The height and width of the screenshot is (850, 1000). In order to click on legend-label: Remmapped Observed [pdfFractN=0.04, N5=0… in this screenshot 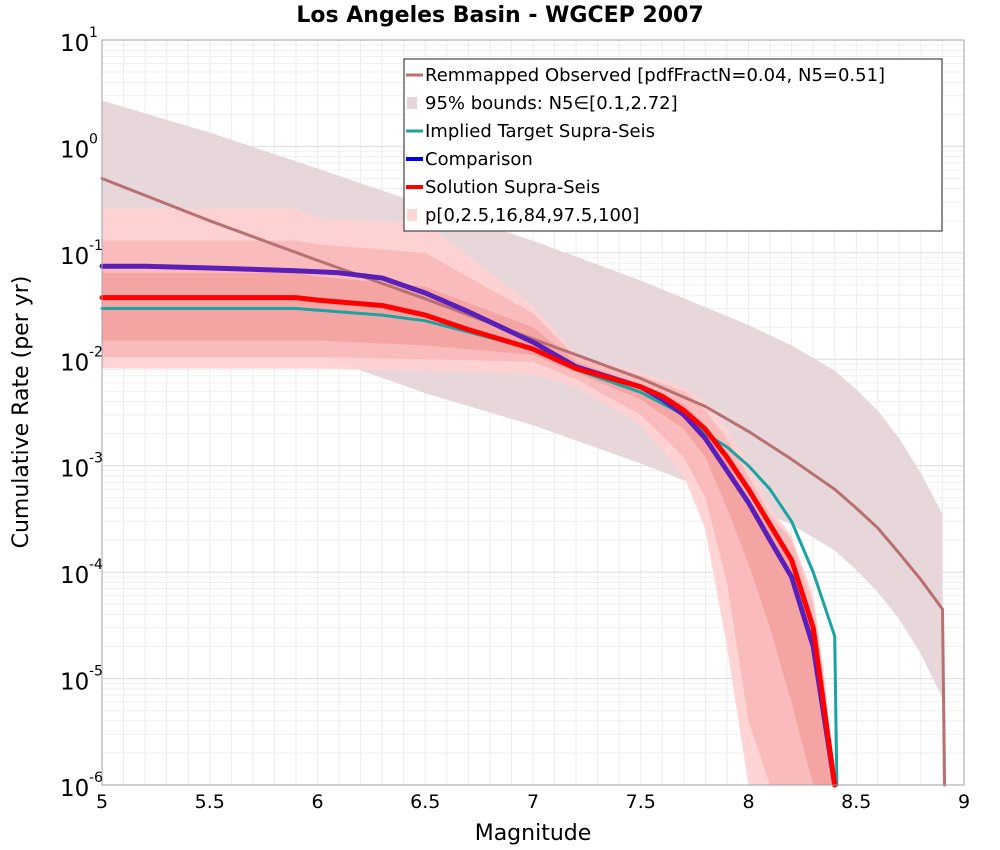, I will do `click(655, 75)`.